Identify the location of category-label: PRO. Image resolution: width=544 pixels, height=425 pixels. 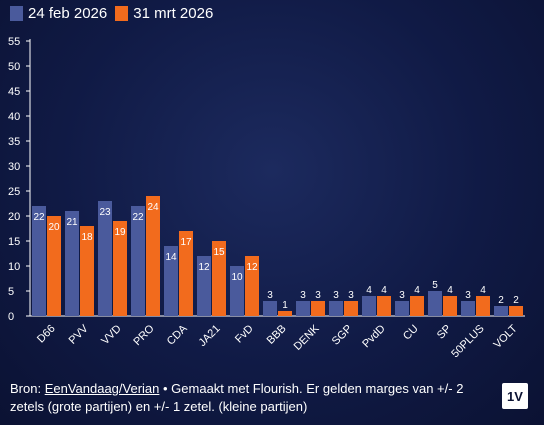
(144, 335).